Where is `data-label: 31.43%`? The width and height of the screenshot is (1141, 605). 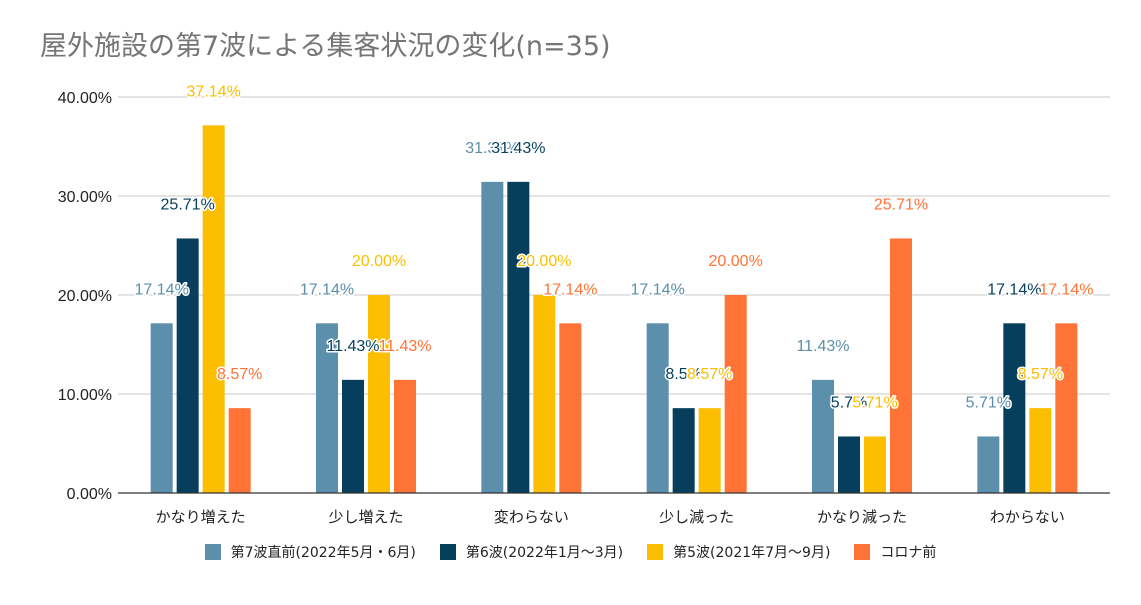
data-label: 31.43% is located at coordinates (518, 148).